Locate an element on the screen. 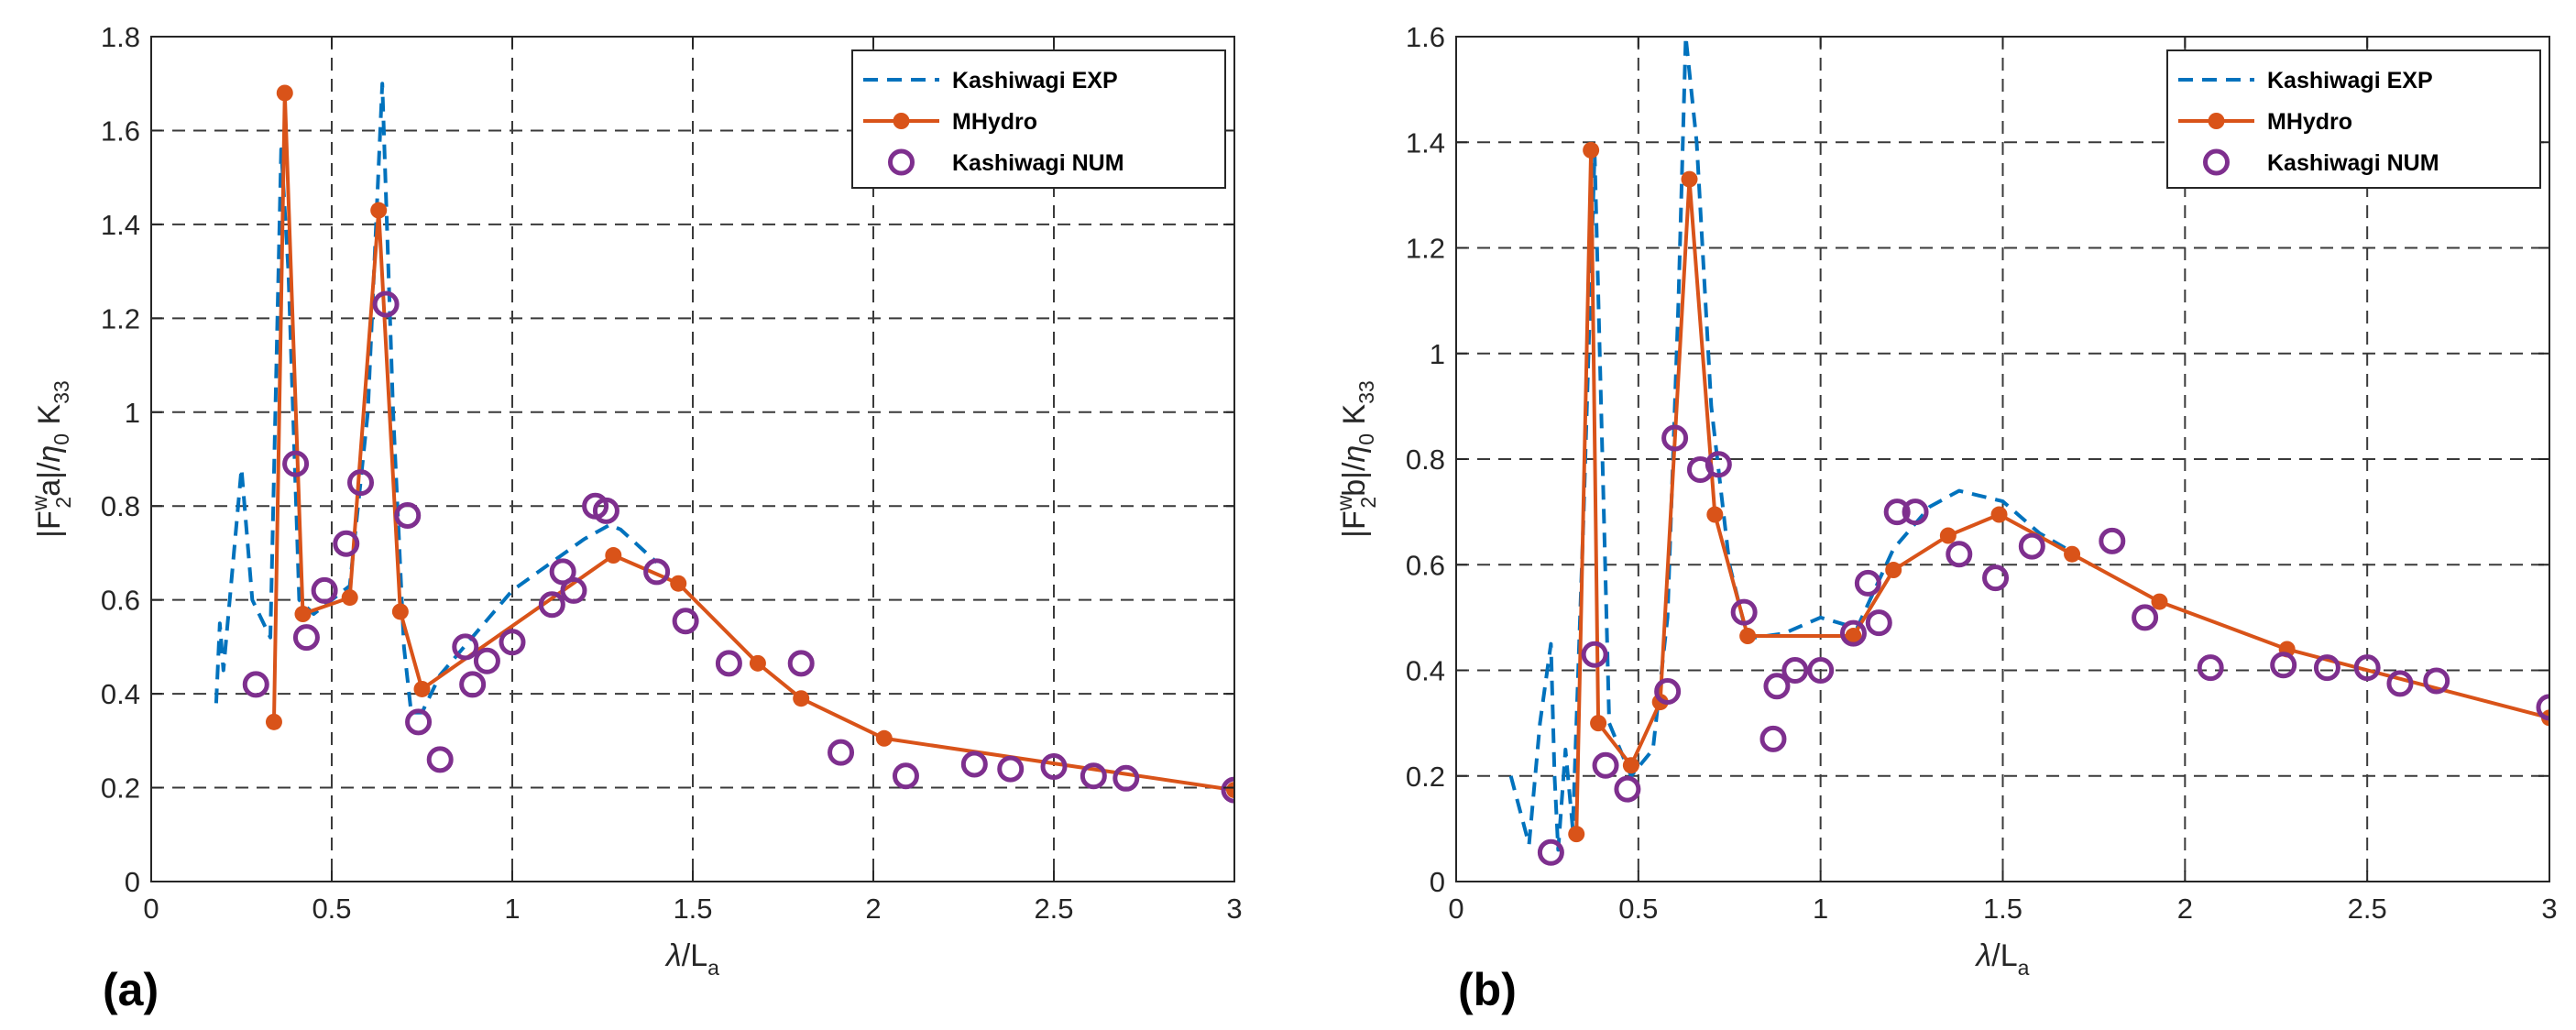 This screenshot has width=2576, height=1030. legend: Kashiwagi EXP MHydro Kashiwagi NUM is located at coordinates (2353, 119).